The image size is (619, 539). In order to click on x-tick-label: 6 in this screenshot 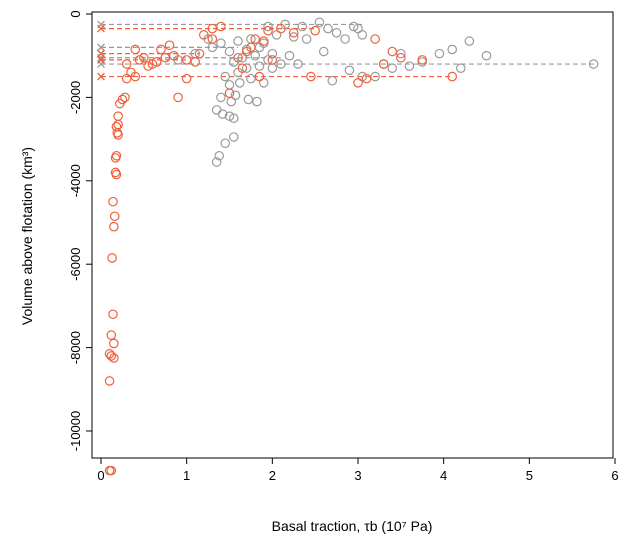, I will do `click(614, 475)`.